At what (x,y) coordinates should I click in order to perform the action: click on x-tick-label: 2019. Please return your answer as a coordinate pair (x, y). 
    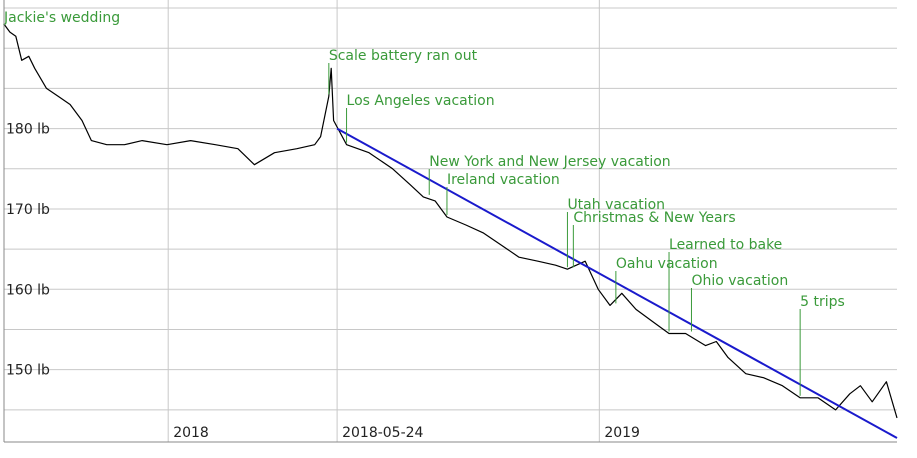
    Looking at the image, I should click on (622, 433).